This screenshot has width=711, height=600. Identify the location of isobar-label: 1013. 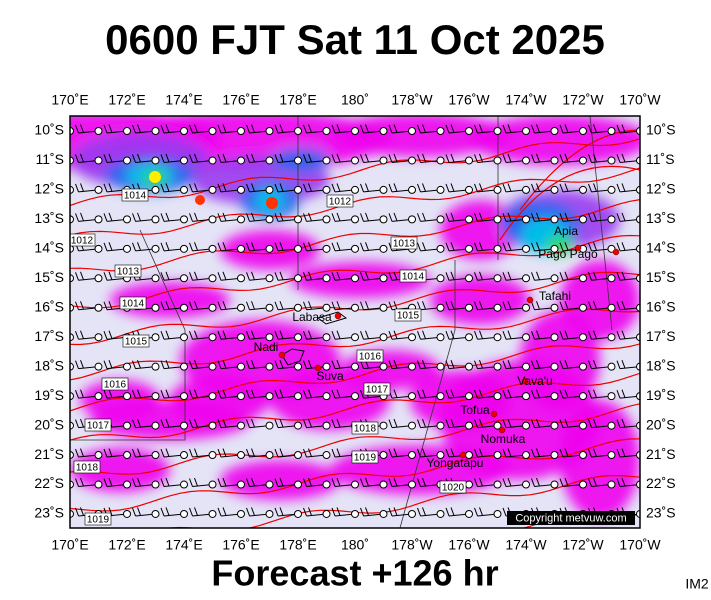
(128, 272).